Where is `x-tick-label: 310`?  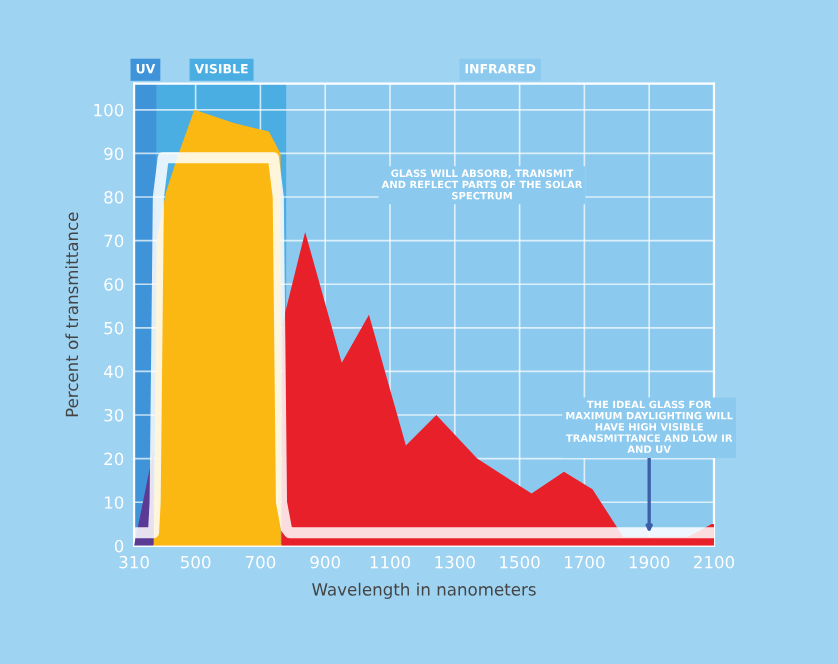 x-tick-label: 310 is located at coordinates (134, 562).